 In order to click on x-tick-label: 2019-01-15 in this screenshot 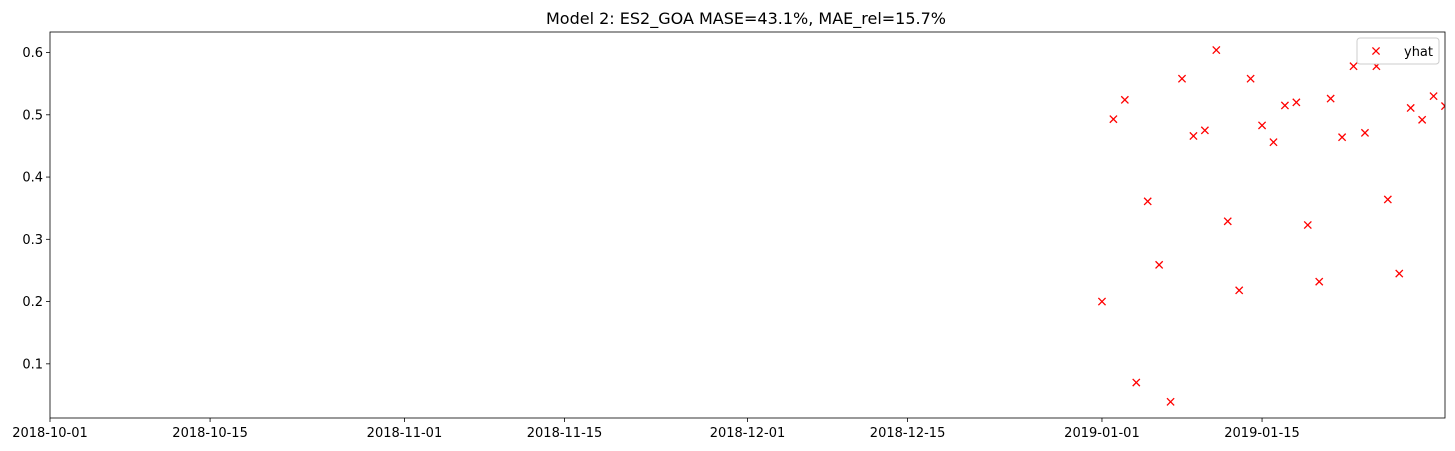, I will do `click(1262, 433)`.